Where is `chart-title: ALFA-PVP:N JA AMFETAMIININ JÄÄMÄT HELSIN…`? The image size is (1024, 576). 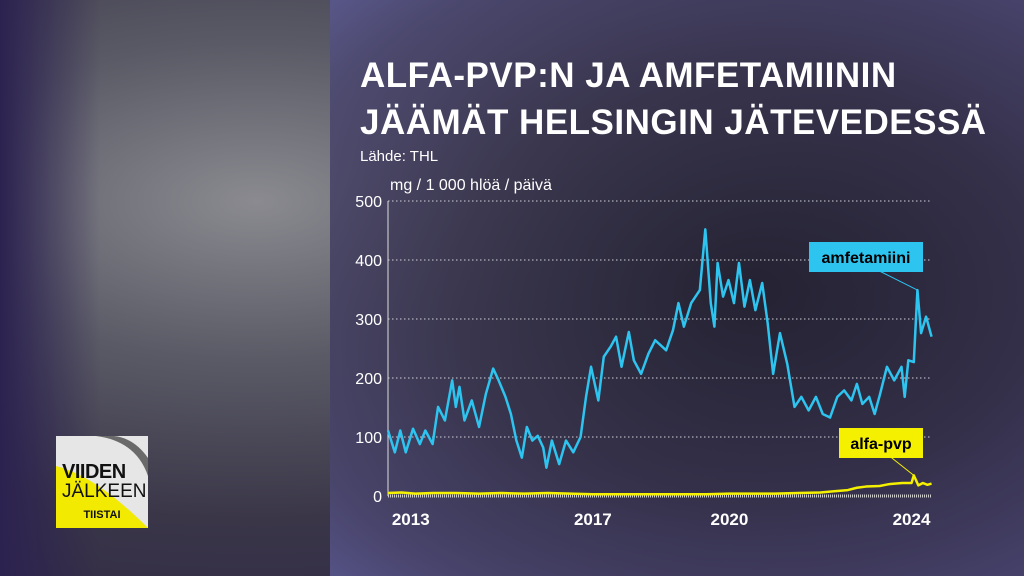 chart-title: ALFA-PVP:N JA AMFETAMIININ JÄÄMÄT HELSIN… is located at coordinates (673, 99).